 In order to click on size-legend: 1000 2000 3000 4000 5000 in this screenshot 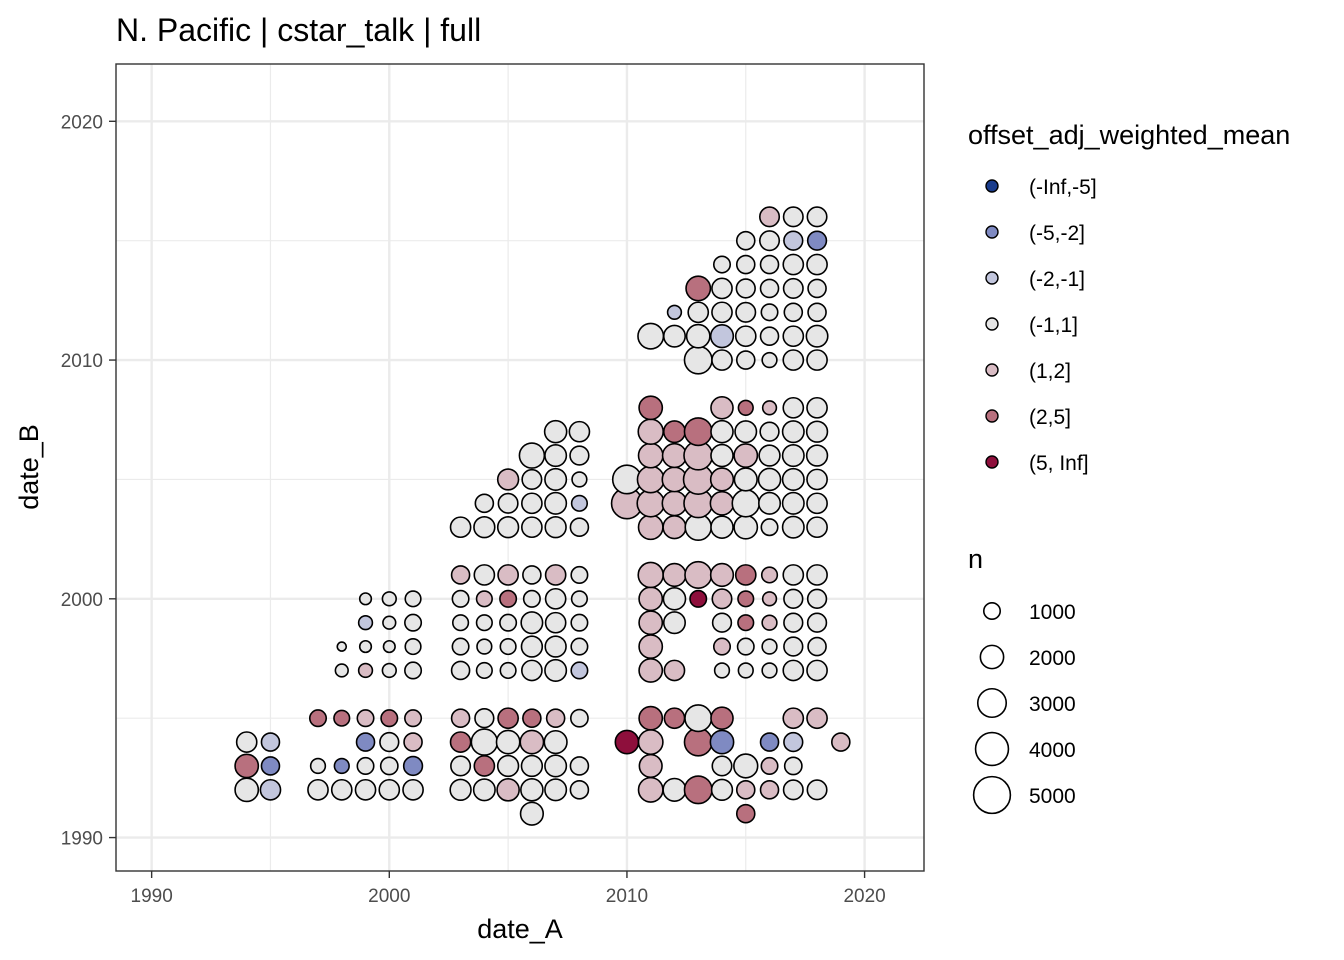, I will do `click(1024, 708)`.